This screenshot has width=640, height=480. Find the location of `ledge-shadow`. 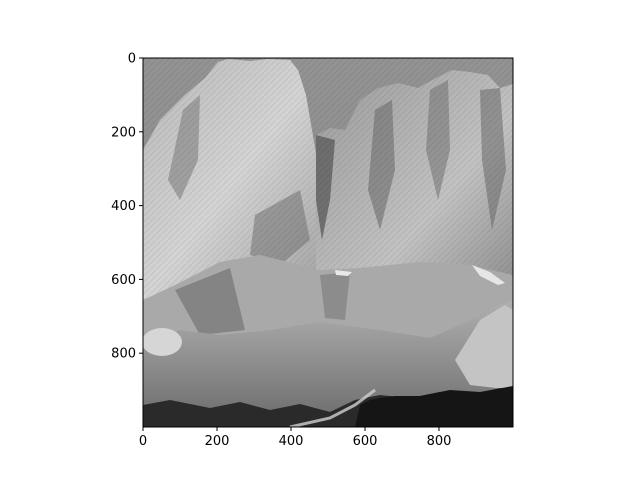

ledge-shadow is located at coordinates (210, 301).